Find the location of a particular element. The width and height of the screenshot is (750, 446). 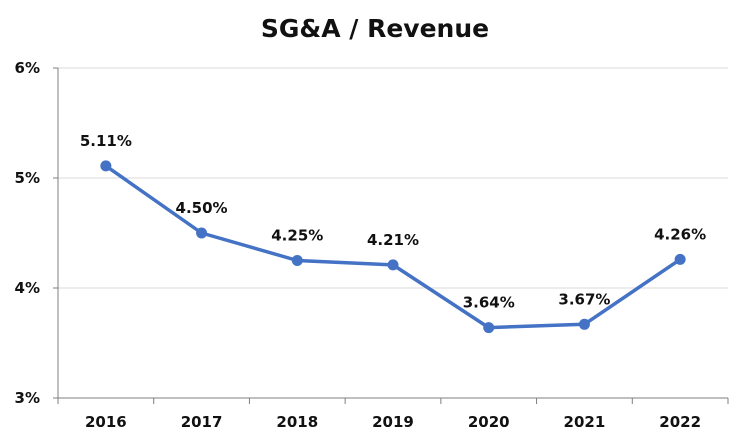

data-label: 4.21% is located at coordinates (393, 240).